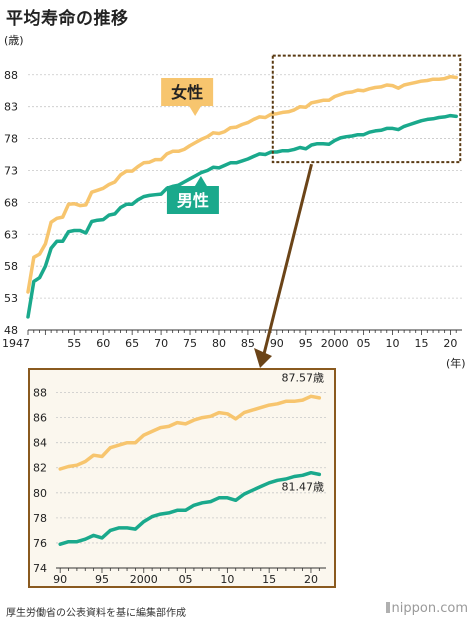 This screenshot has height=623, width=474. What do you see at coordinates (11, 202) in the screenshot?
I see `y-tick-label: 68` at bounding box center [11, 202].